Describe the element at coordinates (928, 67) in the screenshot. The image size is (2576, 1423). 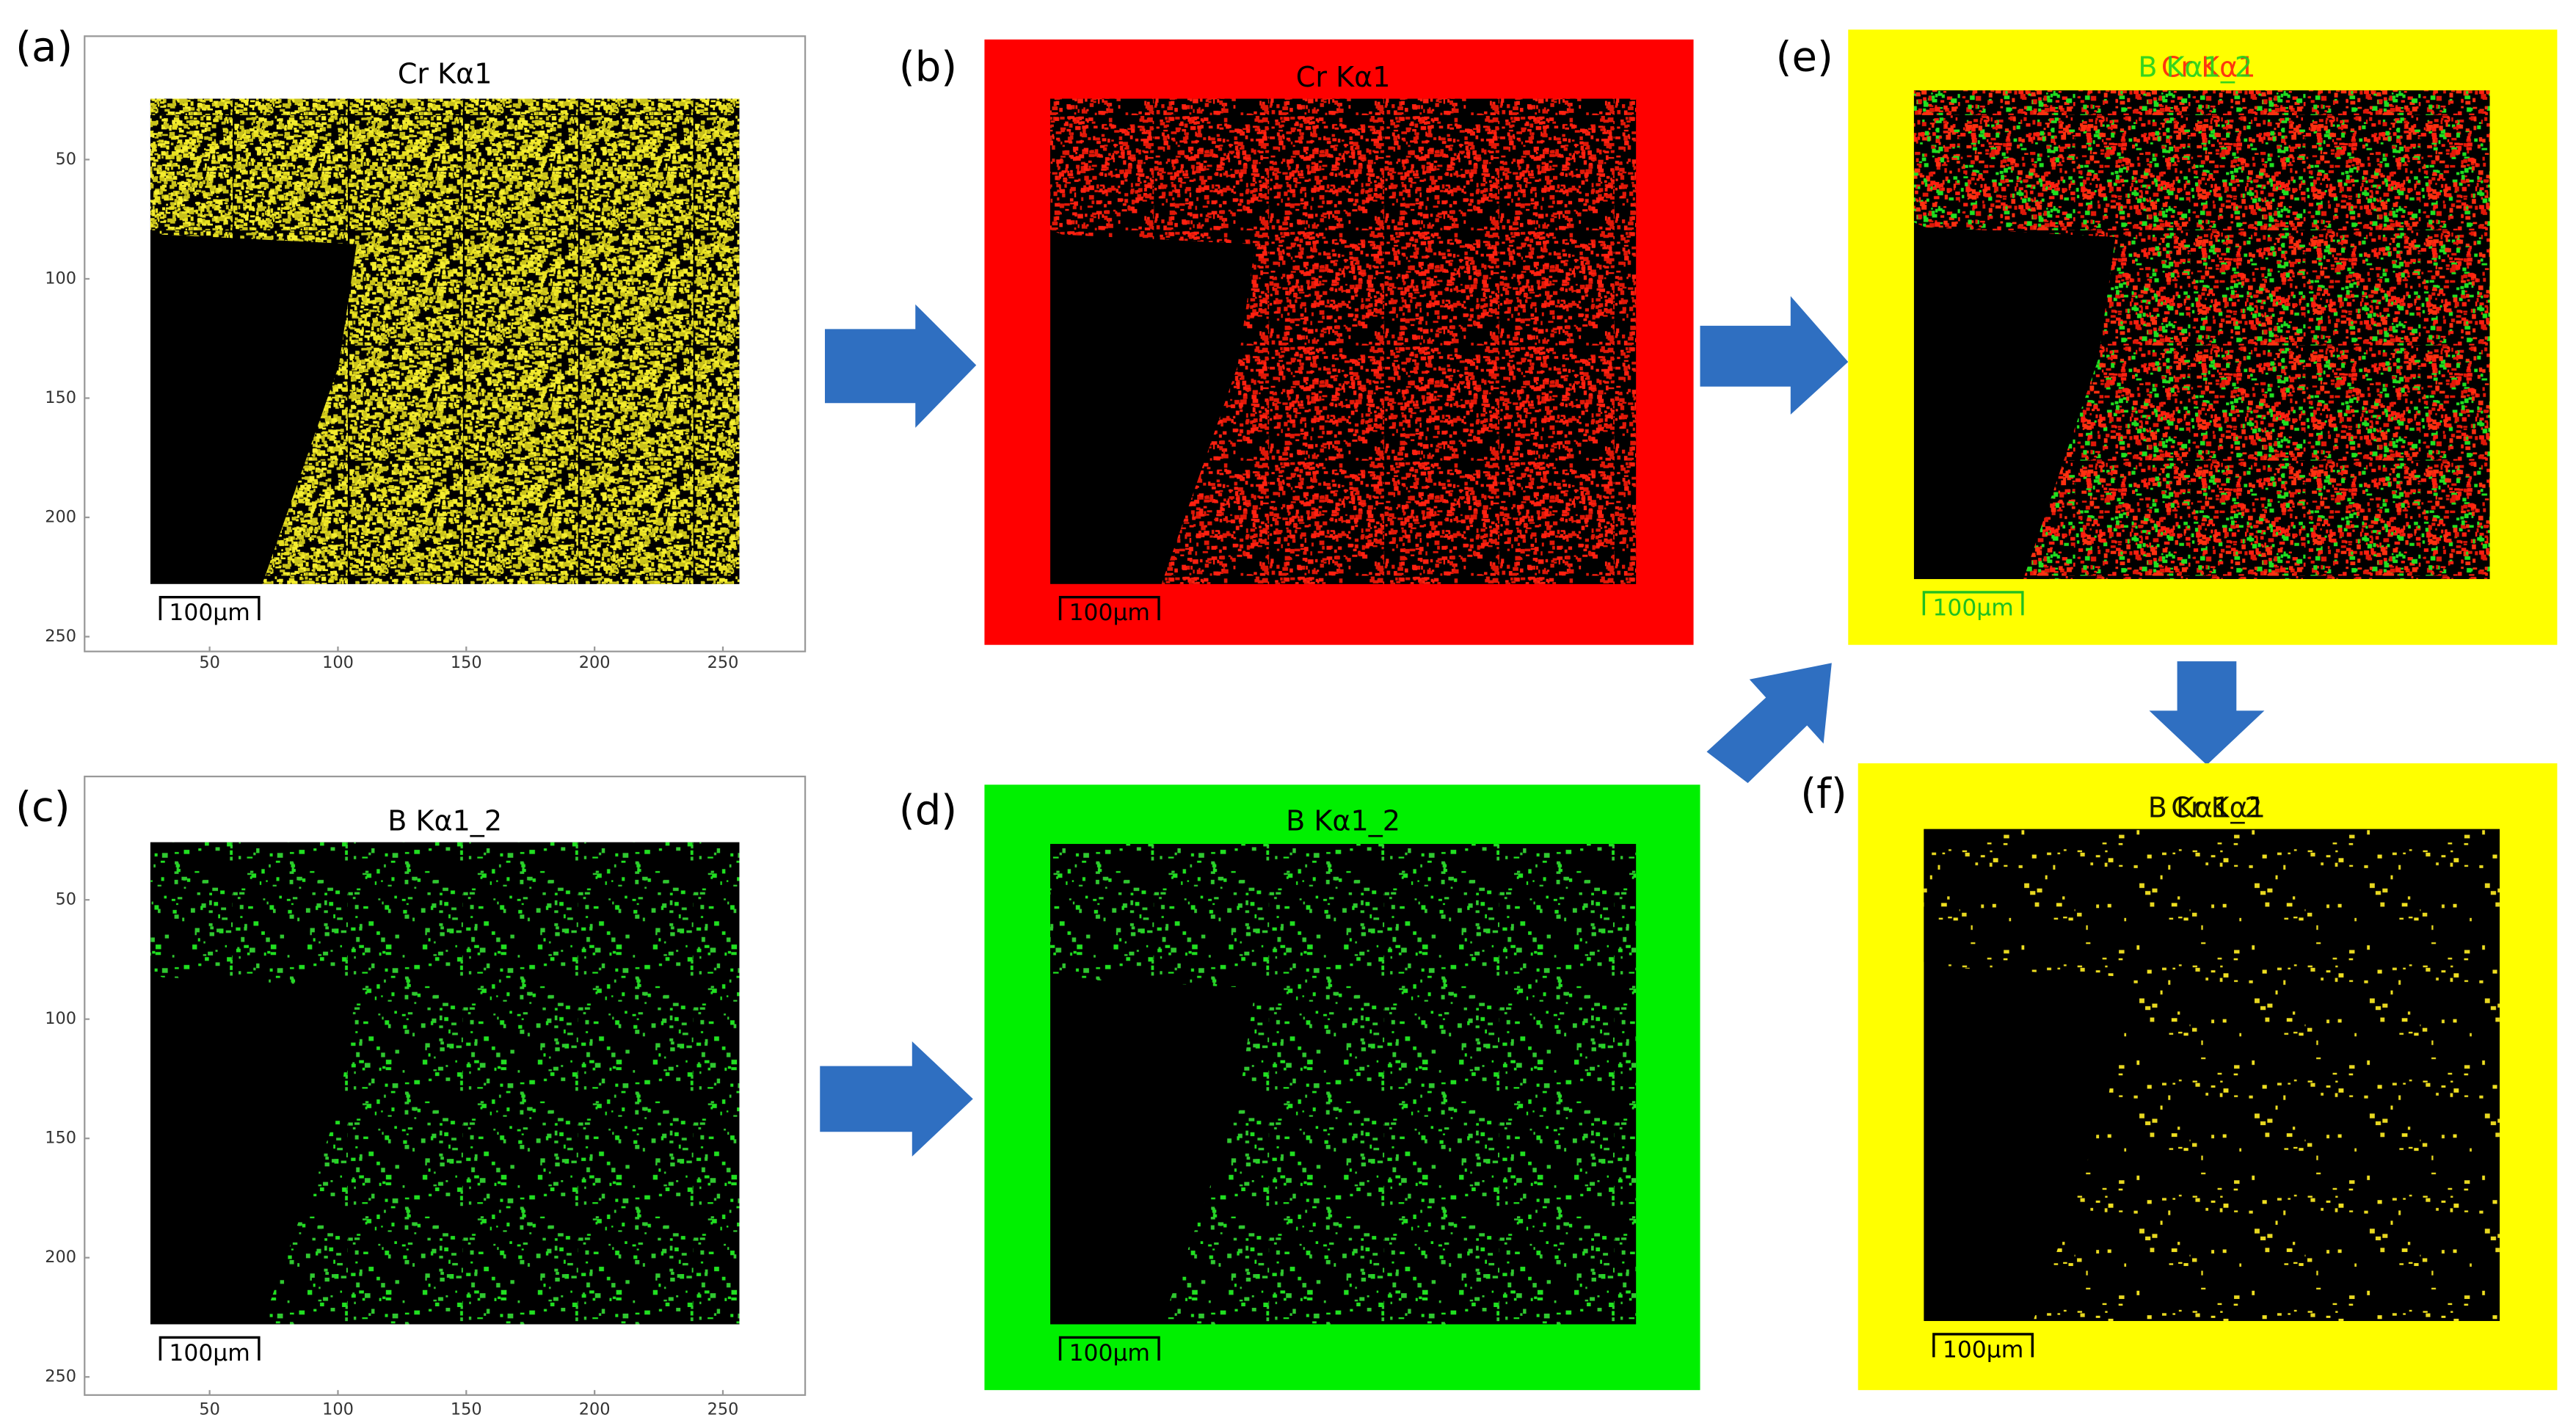
I see `panel-label: (b)` at that location.